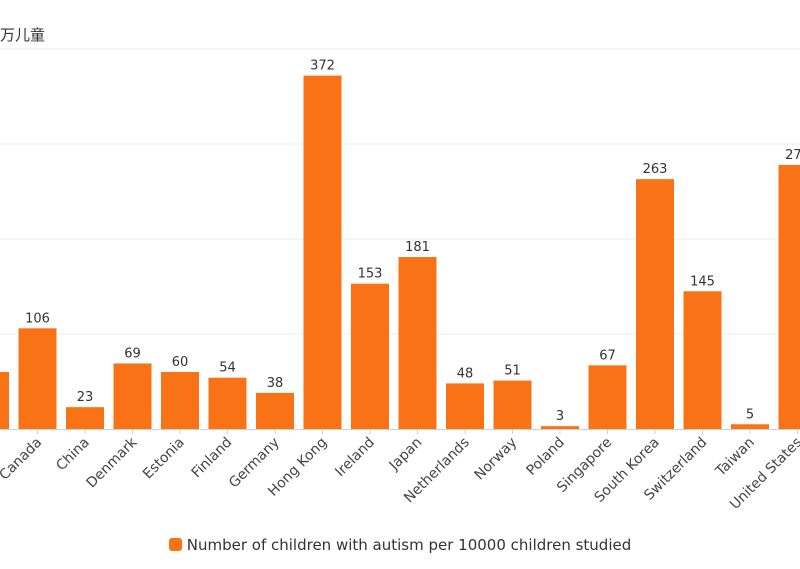 This screenshot has height=569, width=800. What do you see at coordinates (85, 418) in the screenshot?
I see `bar-china` at bounding box center [85, 418].